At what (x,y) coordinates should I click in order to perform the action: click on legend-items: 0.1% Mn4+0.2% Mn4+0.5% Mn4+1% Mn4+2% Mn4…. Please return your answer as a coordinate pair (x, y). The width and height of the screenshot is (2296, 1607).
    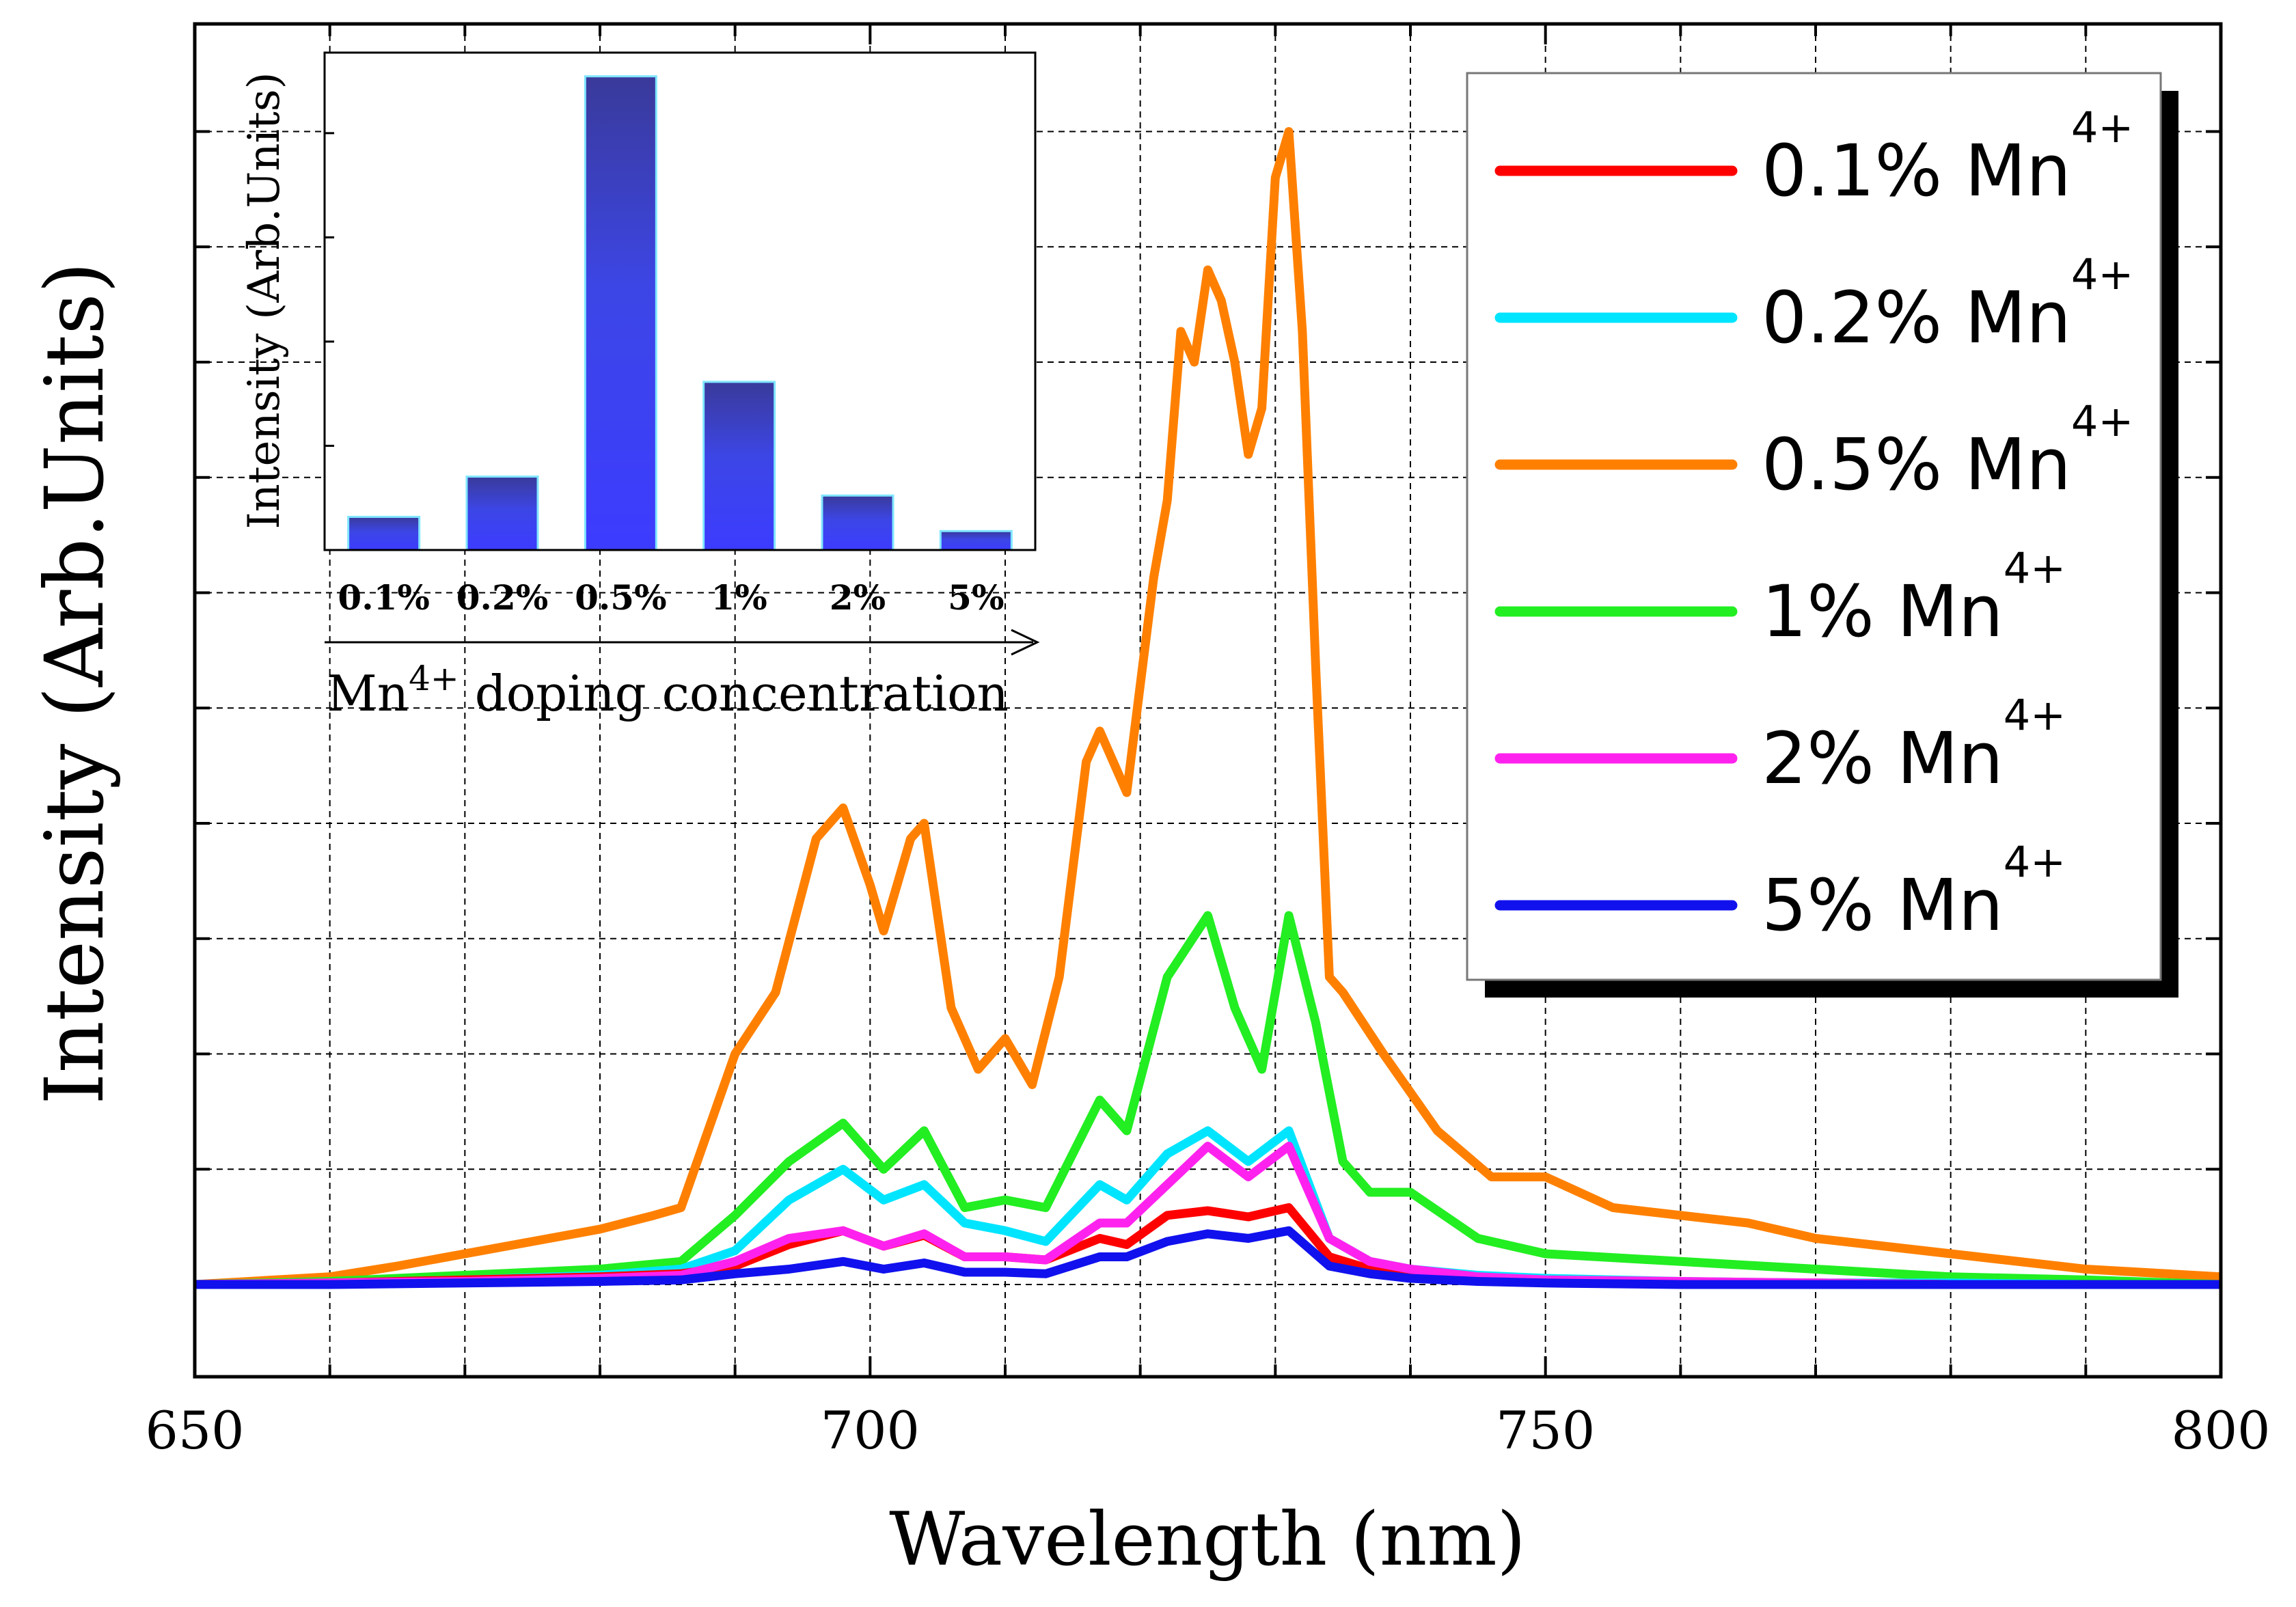
    Looking at the image, I should click on (1813, 524).